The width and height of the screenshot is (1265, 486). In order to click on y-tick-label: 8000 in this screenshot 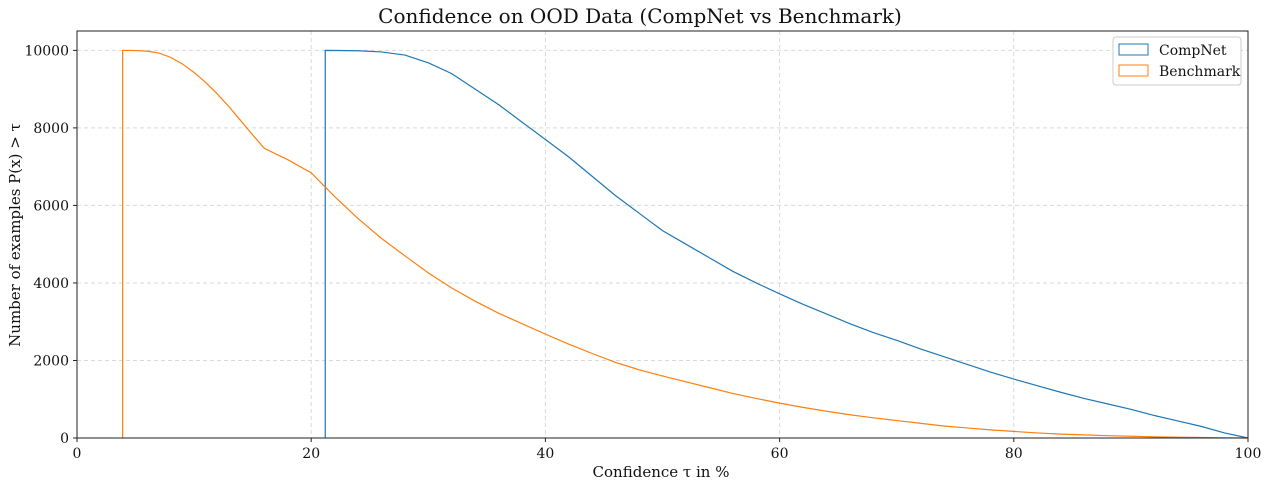, I will do `click(51, 129)`.